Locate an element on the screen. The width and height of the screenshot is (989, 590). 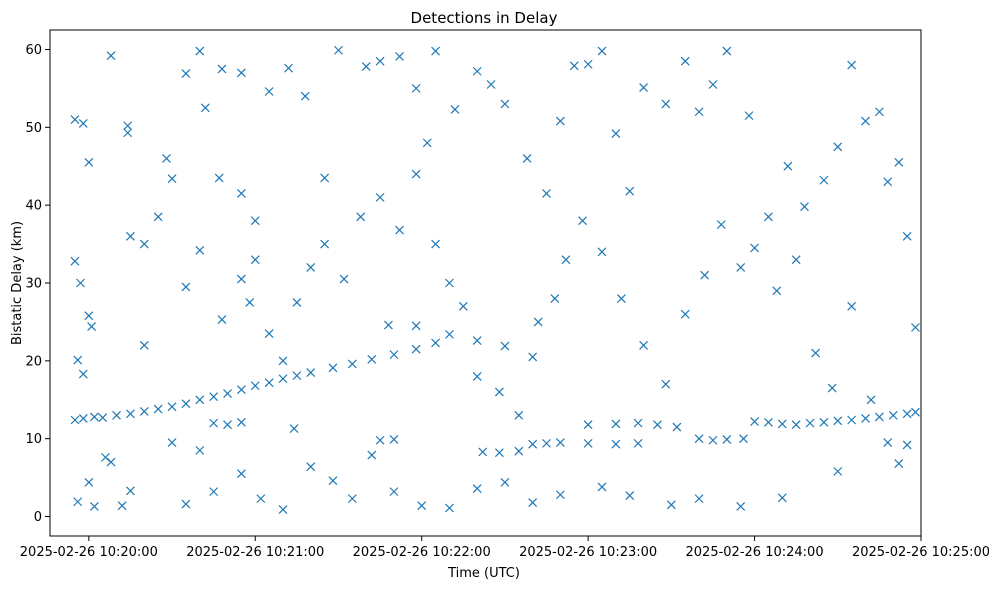
y-tick-label: 0 is located at coordinates (38, 517).